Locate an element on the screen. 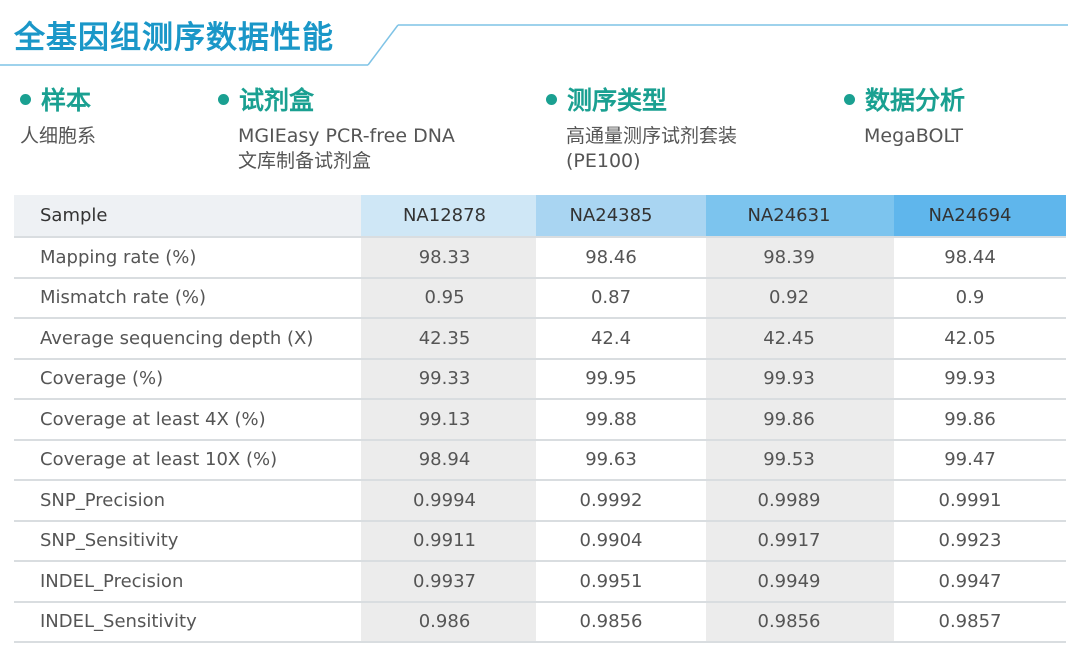  table-cell: 0.87 is located at coordinates (621, 297).